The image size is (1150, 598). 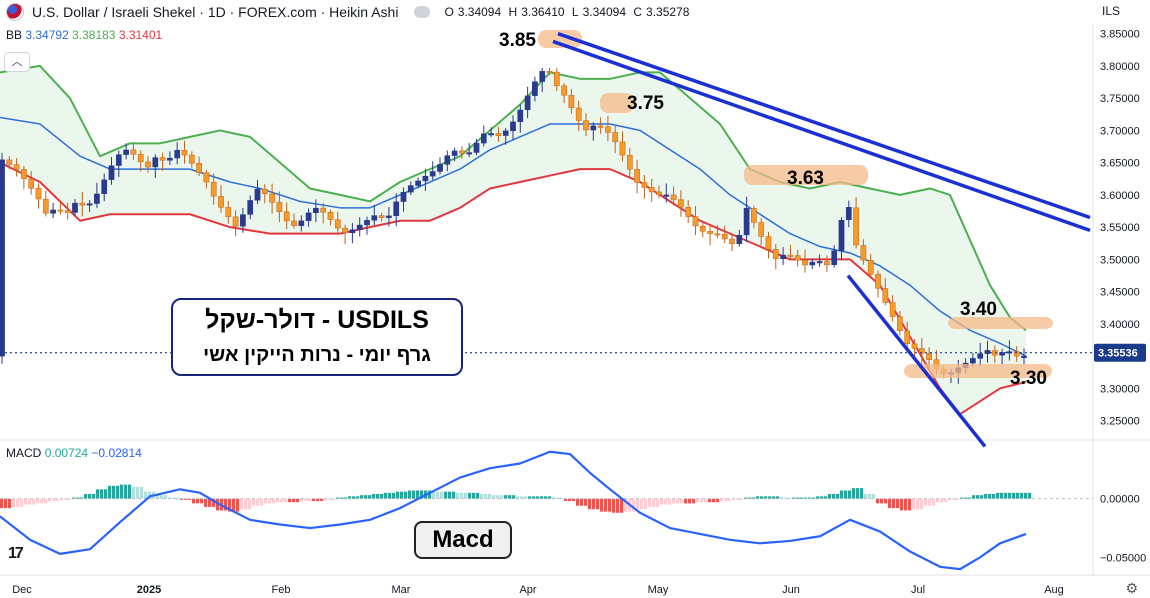 I want to click on open-label: O, so click(x=449, y=12).